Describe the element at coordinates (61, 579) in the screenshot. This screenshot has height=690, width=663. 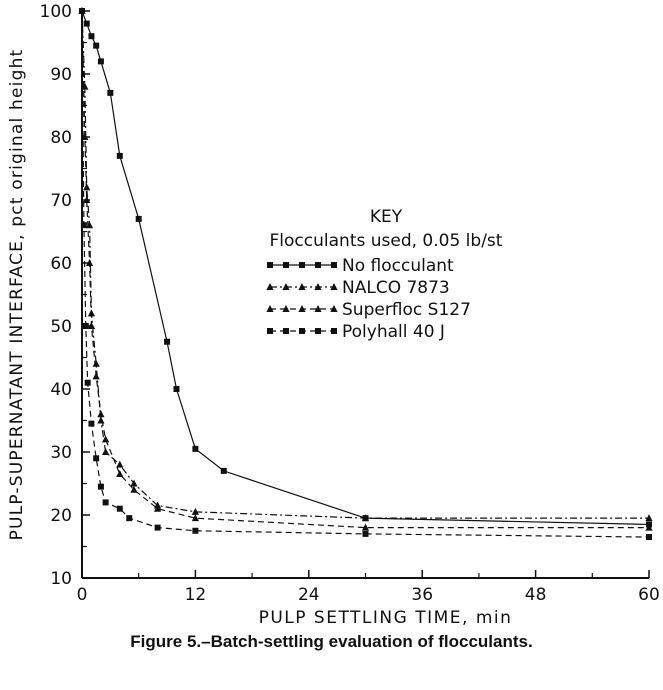
I see `y-tick-label: 10` at that location.